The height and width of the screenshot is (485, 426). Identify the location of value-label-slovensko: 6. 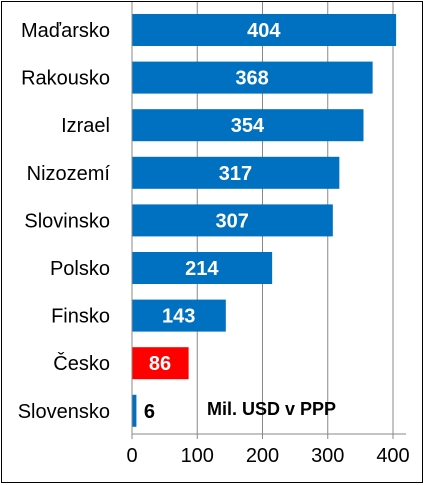
(149, 412).